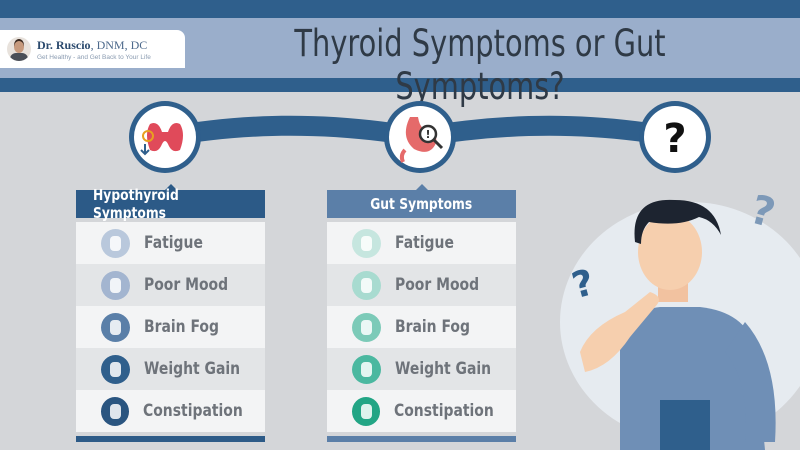 The image size is (800, 450). What do you see at coordinates (420, 137) in the screenshot?
I see `stomach-magnifier-icon: !` at bounding box center [420, 137].